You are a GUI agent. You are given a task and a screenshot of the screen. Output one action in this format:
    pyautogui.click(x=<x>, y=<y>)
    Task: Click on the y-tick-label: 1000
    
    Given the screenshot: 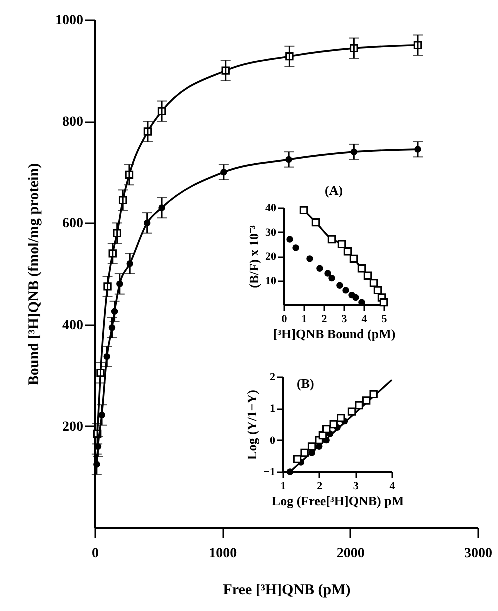 What is the action you would take?
    pyautogui.click(x=70, y=21)
    